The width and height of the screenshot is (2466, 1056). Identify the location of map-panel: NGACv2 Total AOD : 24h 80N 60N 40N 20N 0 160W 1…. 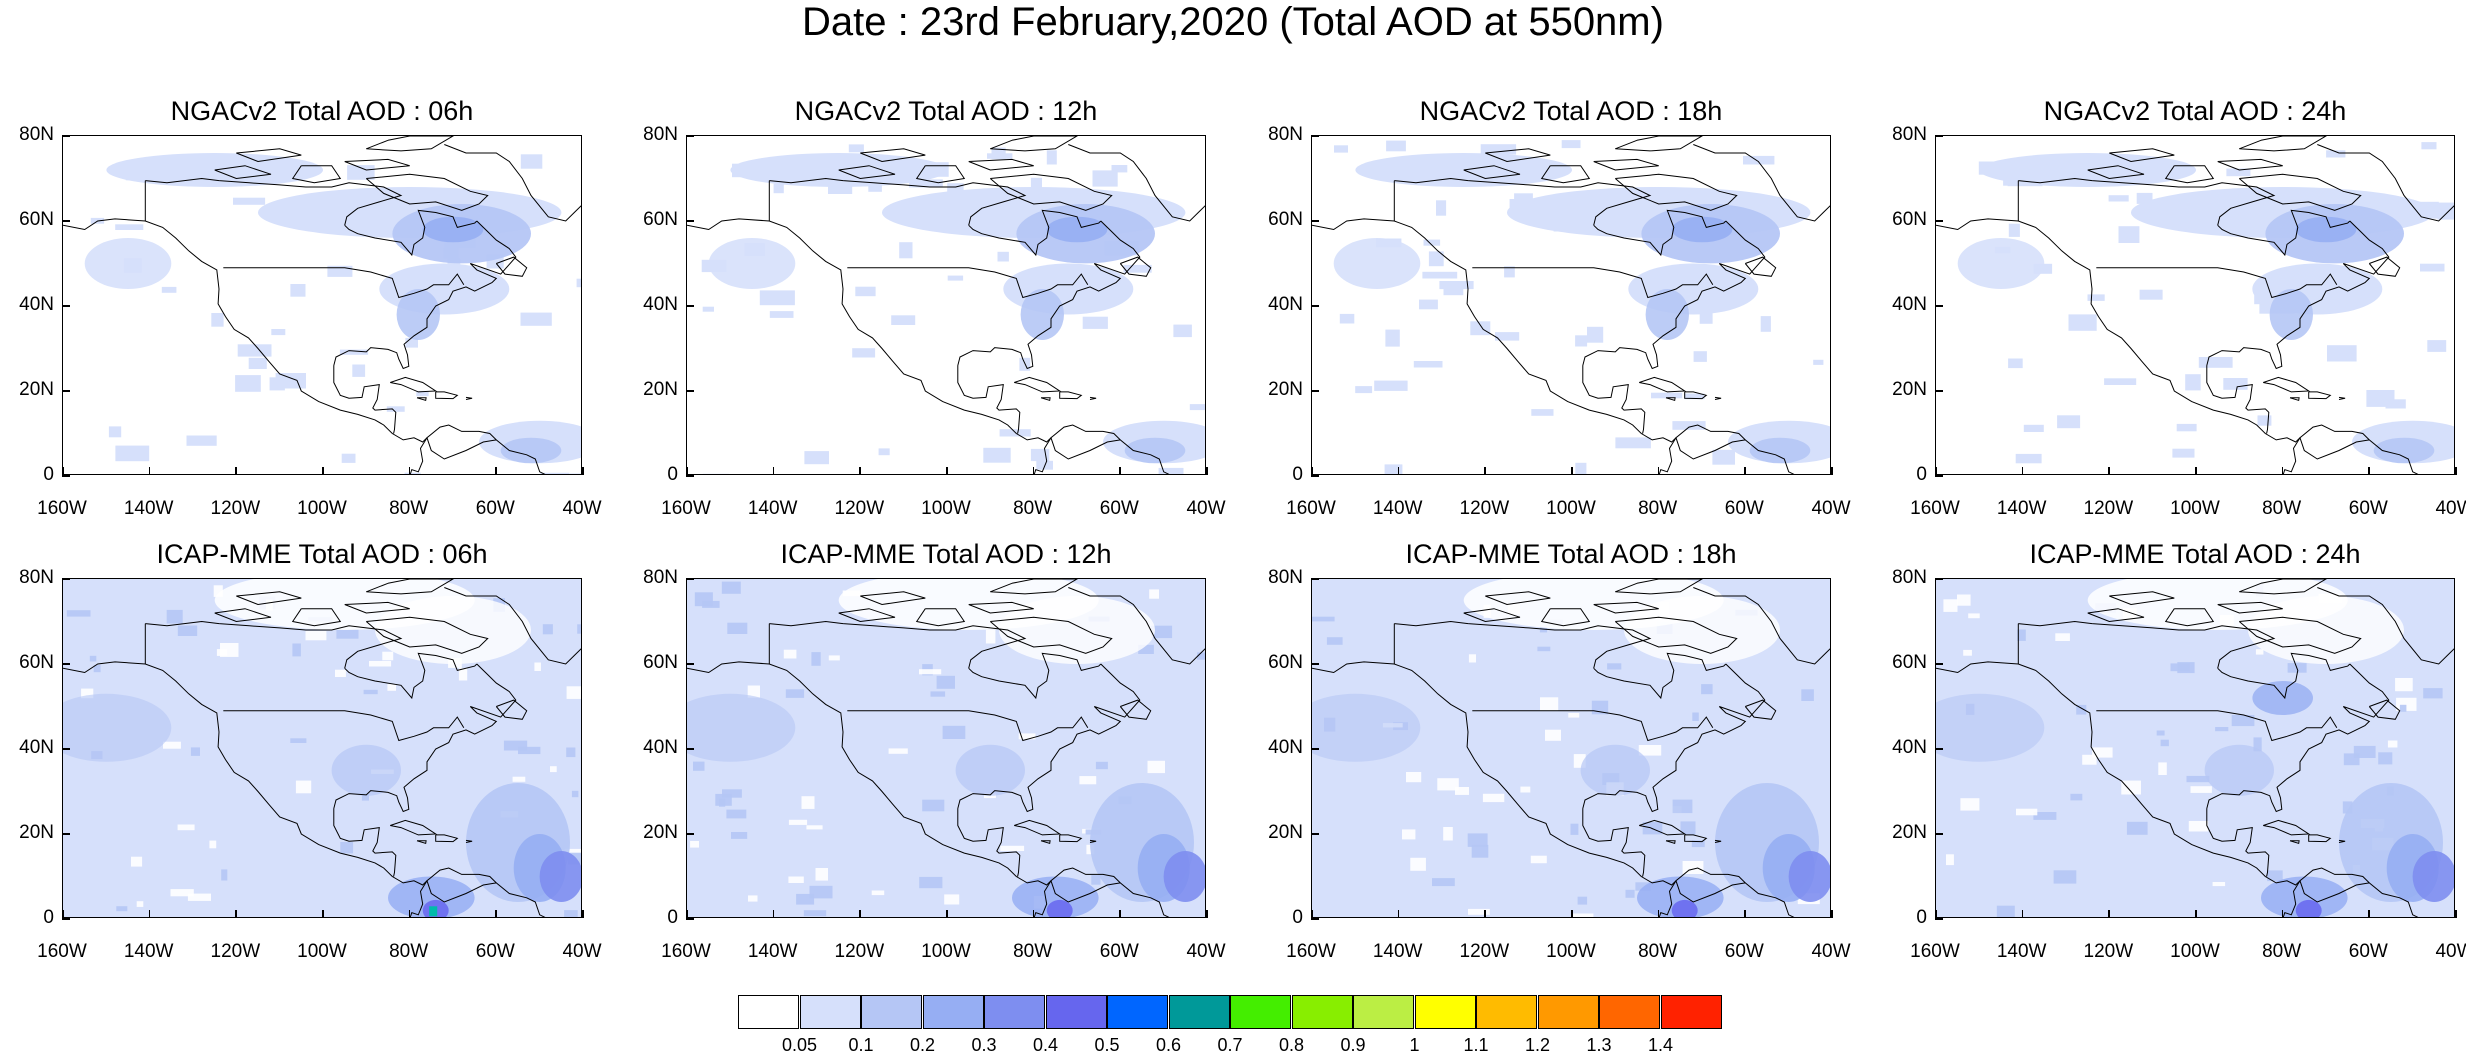
(2179, 307).